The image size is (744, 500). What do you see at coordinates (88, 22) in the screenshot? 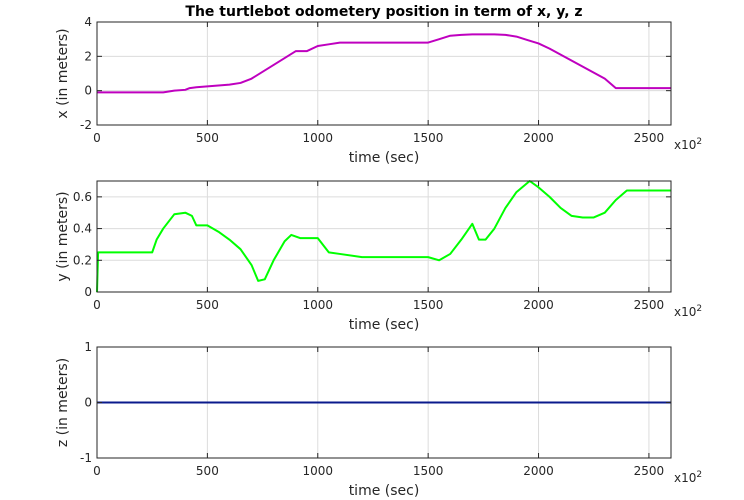
I see `y-tick-label: 4` at bounding box center [88, 22].